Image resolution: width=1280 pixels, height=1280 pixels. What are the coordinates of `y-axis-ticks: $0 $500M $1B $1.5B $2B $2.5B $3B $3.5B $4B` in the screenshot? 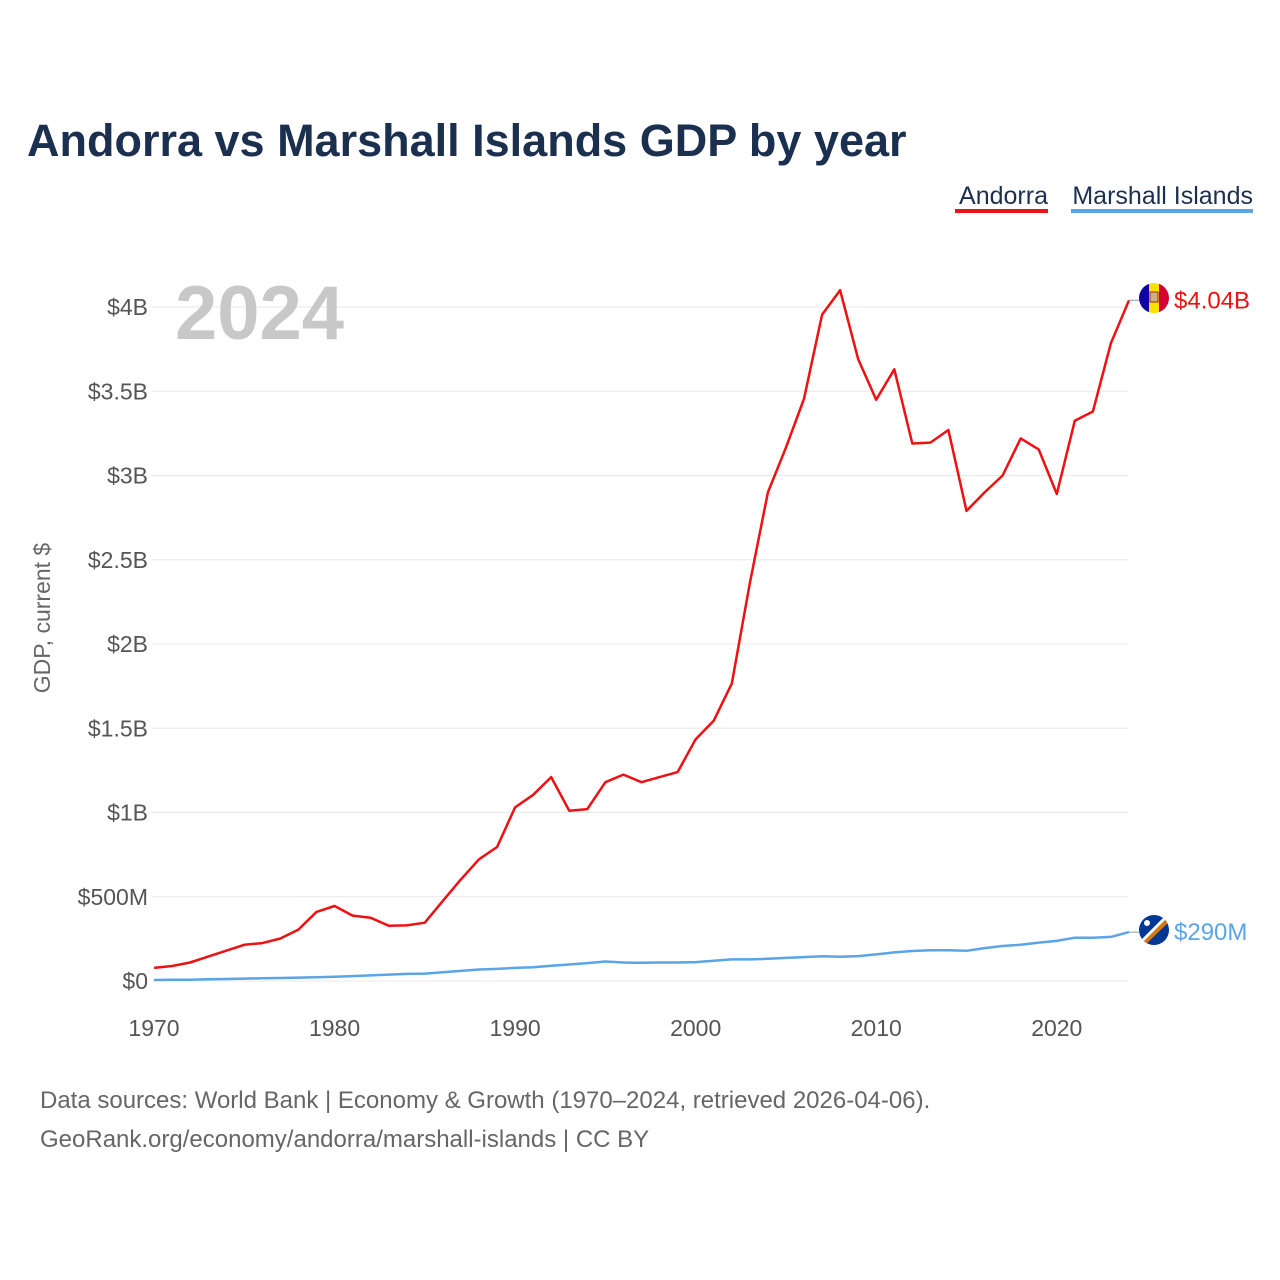 It's located at (113, 644).